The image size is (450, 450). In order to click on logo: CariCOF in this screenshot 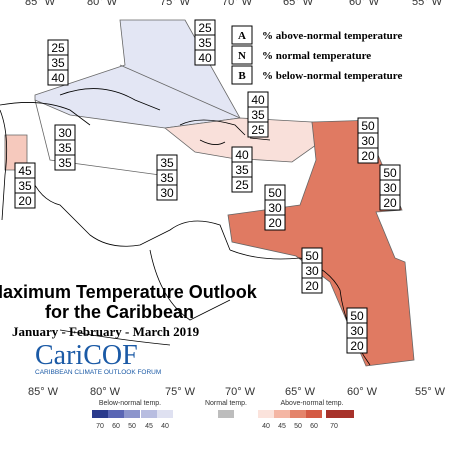, I will do `click(86, 355)`.